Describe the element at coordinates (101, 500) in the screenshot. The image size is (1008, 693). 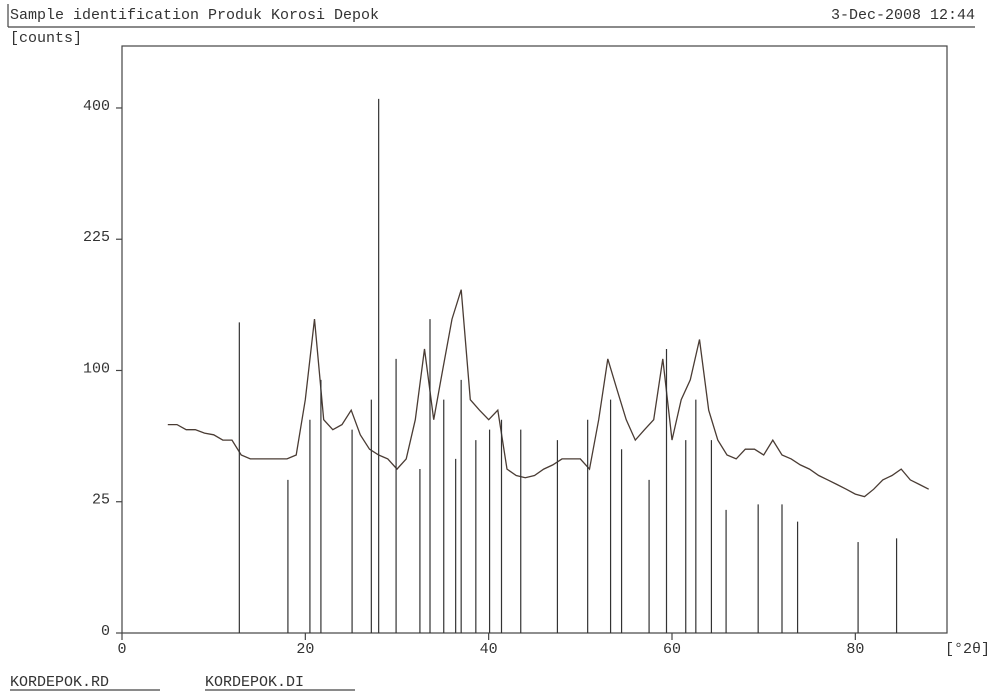
I see `y-tick-label: 25` at that location.